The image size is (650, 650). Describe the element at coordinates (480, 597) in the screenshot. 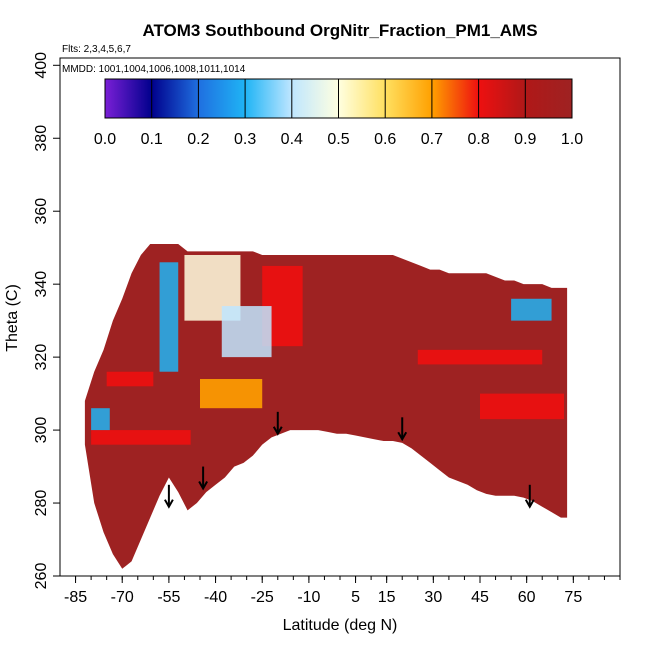

I see `x-tick-label: 45` at that location.